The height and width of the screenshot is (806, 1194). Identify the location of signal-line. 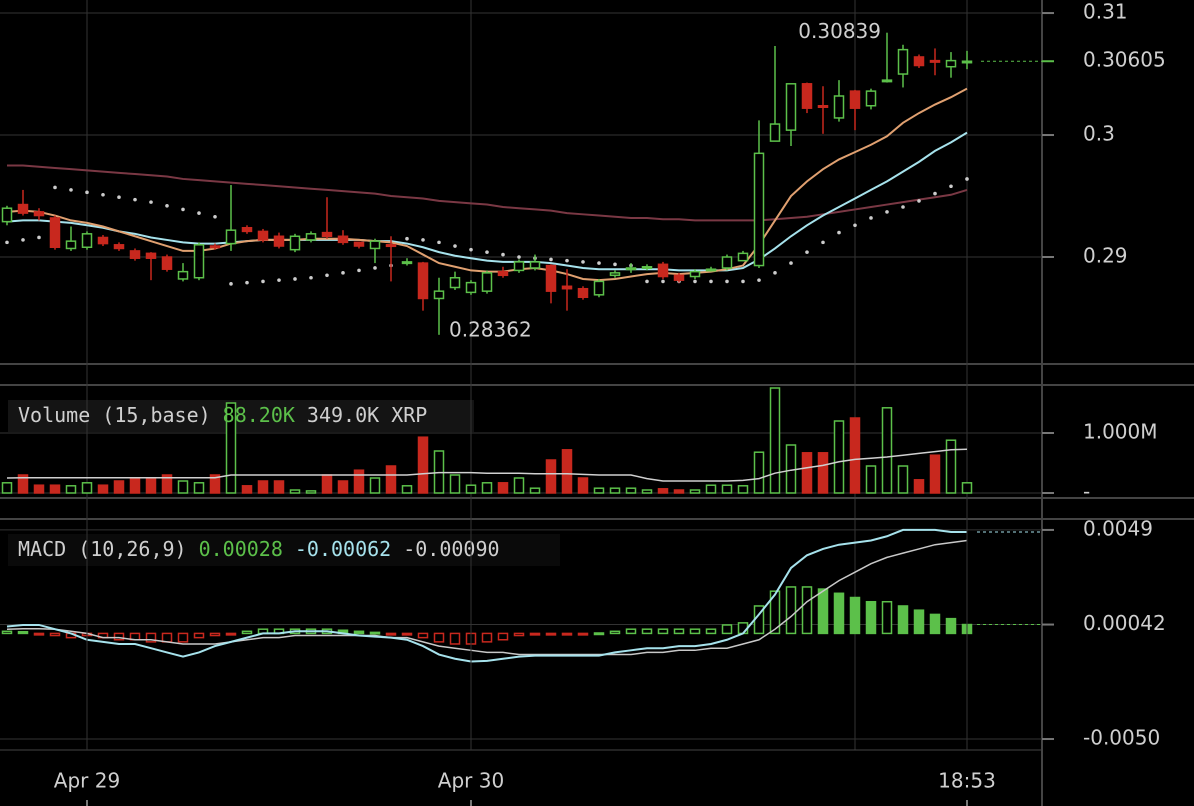
(487, 597).